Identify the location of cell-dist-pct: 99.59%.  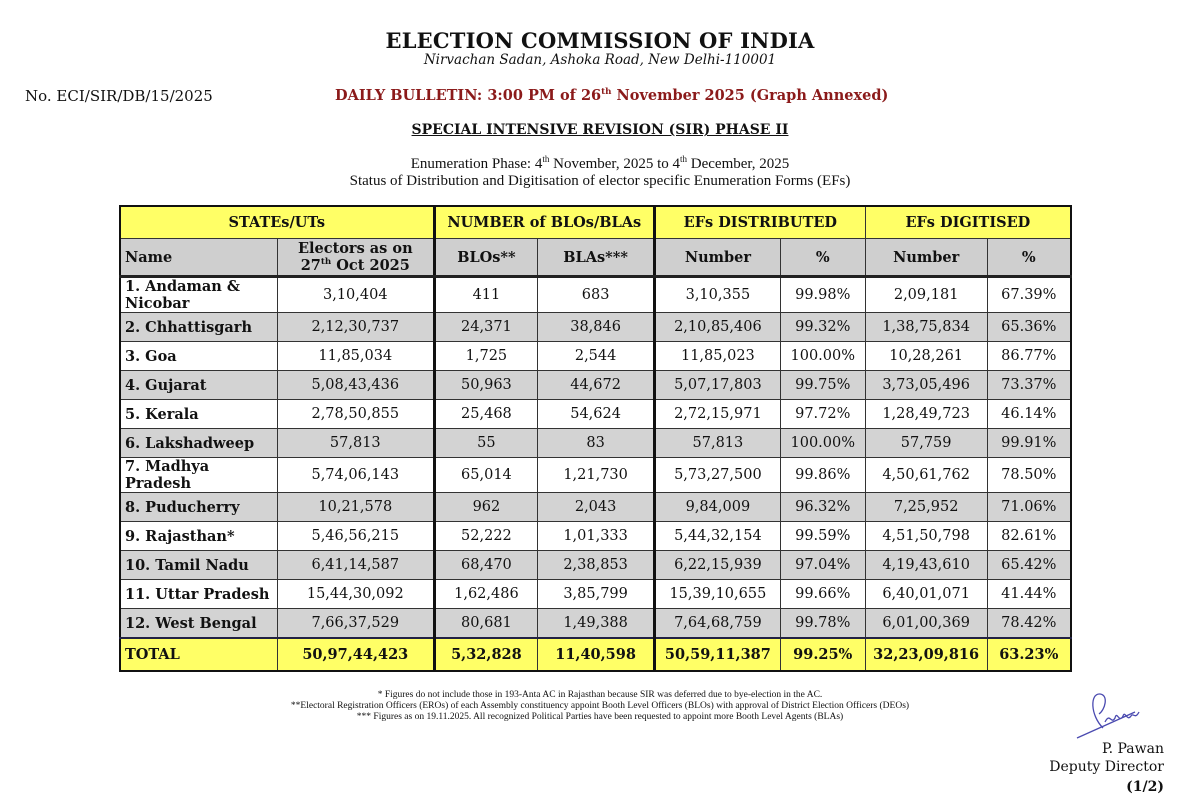
(822, 536).